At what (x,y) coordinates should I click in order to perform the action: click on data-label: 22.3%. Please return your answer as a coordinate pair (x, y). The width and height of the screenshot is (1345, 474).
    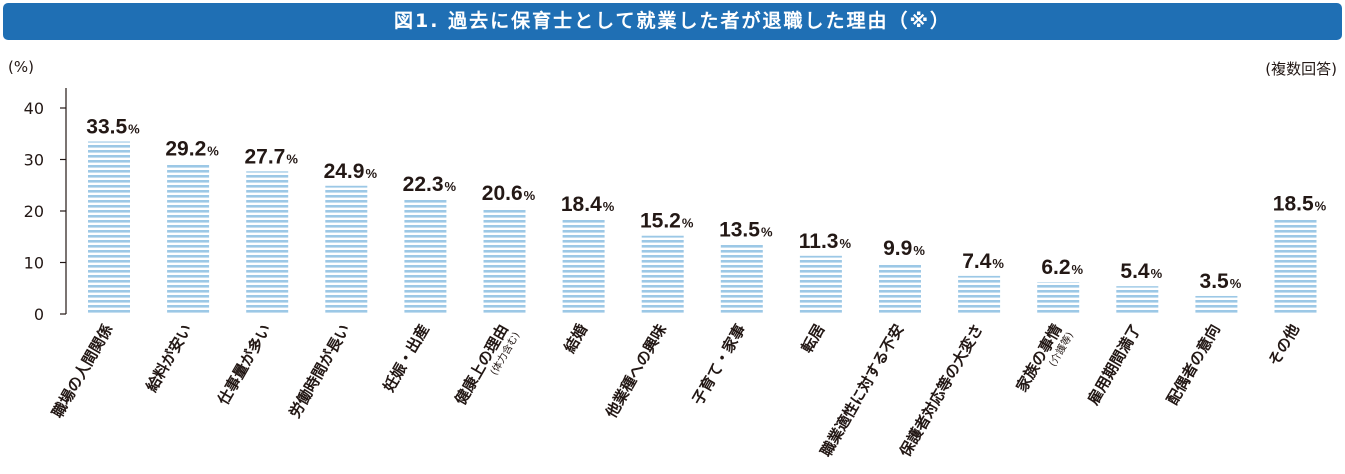
    Looking at the image, I should click on (430, 184).